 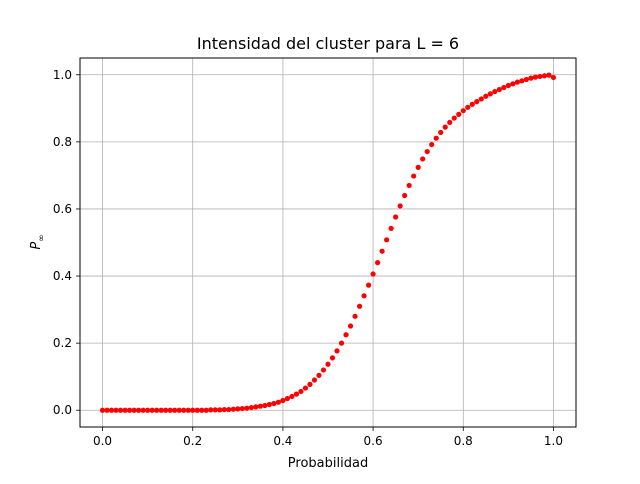 I want to click on svg-text: P∞, so click(x=38, y=241).